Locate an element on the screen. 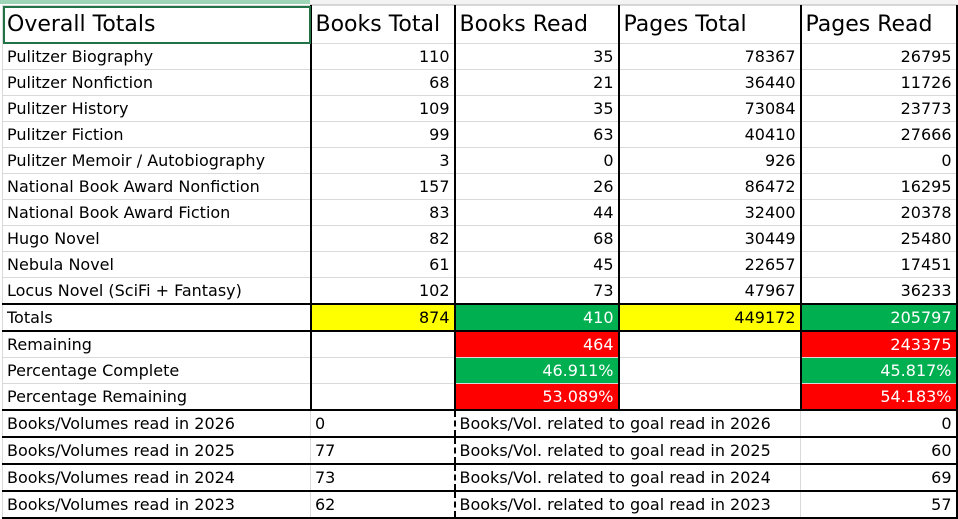 This screenshot has height=519, width=958. table-row: Pulitzer Memoir / Autobiography 3 0 926 0 is located at coordinates (480, 160).